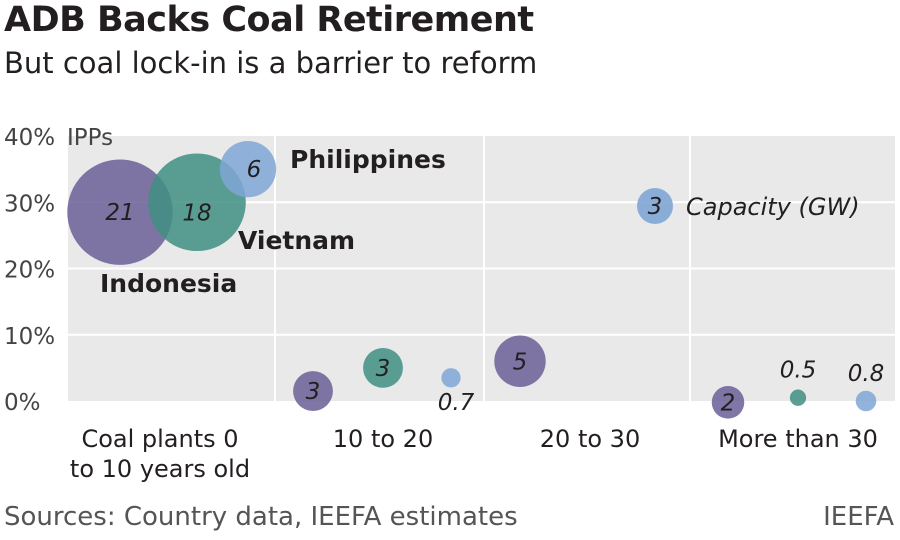 The image size is (900, 540). I want to click on chart-title: ADB Backs Coal Retirement, so click(269, 20).